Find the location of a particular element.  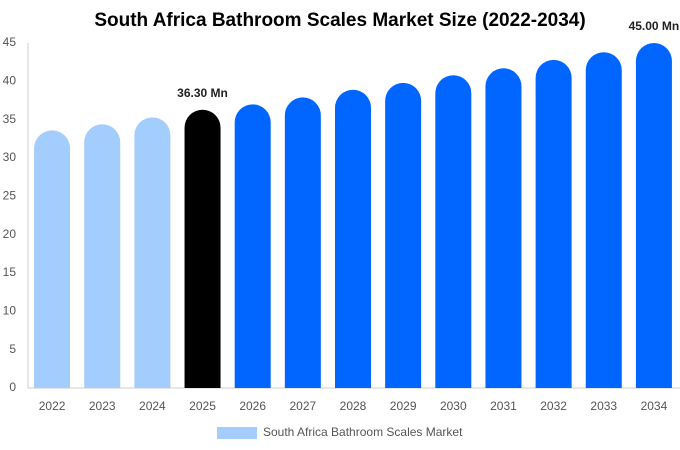

value-label: 36.30 Mn is located at coordinates (202, 93).